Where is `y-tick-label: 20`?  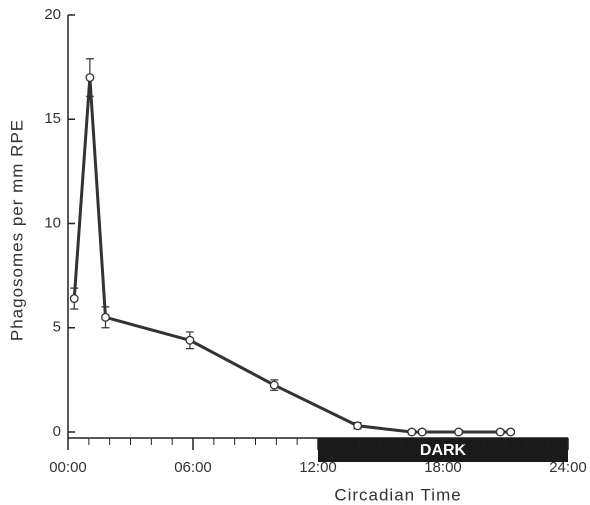
y-tick-label: 20 is located at coordinates (52, 14).